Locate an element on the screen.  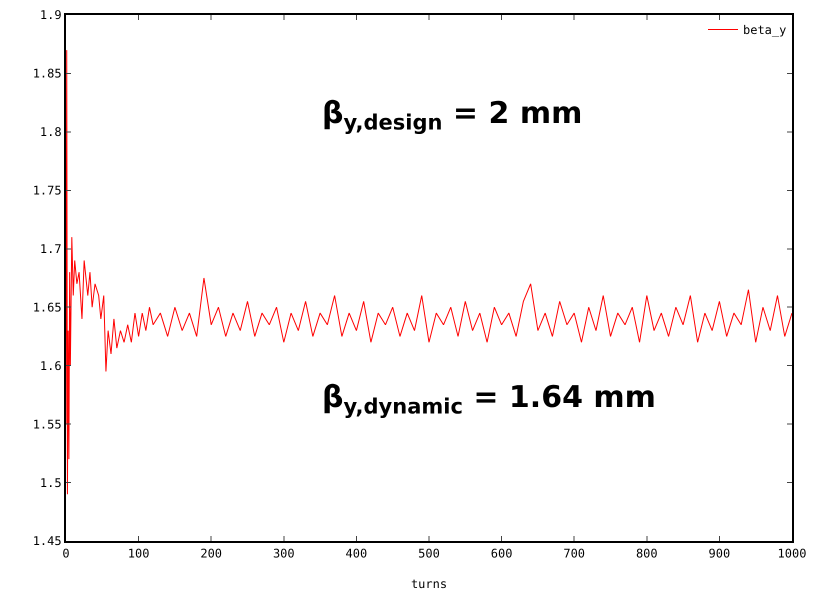
x-tick-label: 700 is located at coordinates (574, 553).